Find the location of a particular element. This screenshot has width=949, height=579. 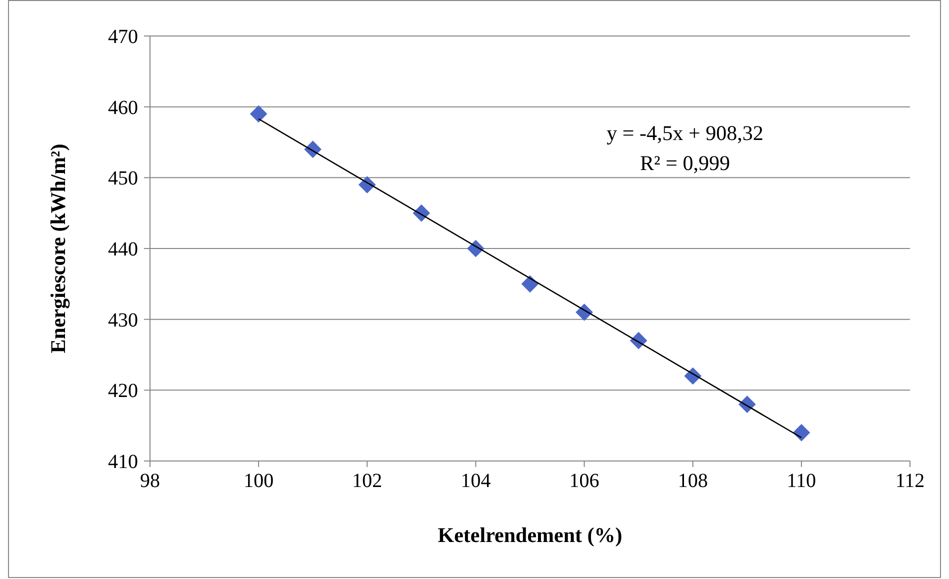

annotation: y = -4,5x + 908,32 is located at coordinates (685, 133).